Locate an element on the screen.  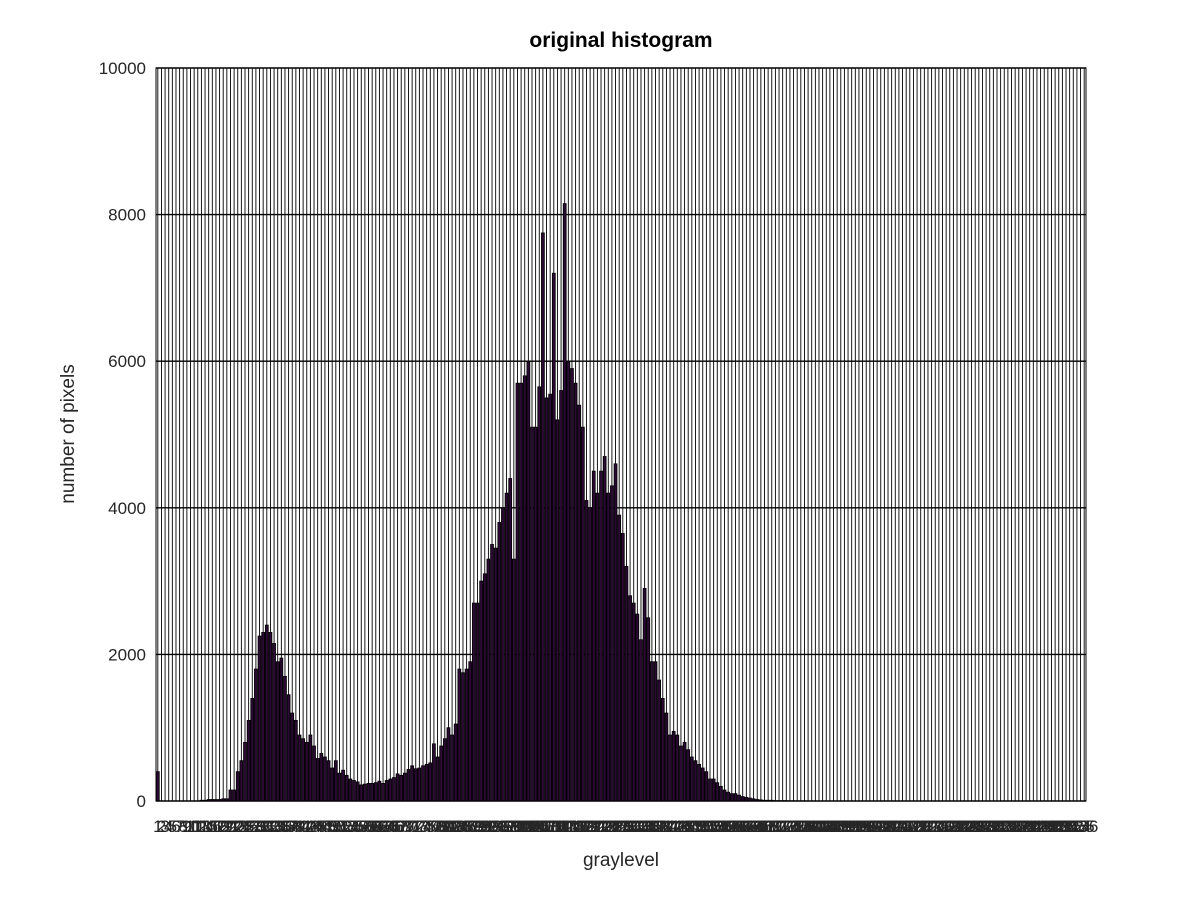
x-tick-label: 135 is located at coordinates (644, 826).